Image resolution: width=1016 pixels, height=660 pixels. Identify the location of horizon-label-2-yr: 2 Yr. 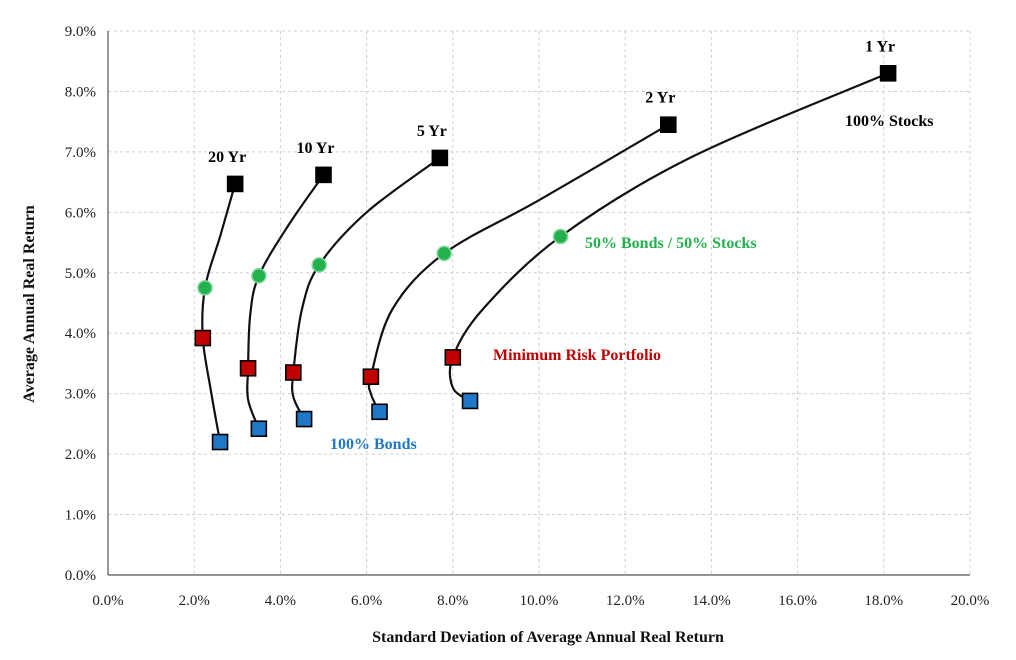
(660, 98).